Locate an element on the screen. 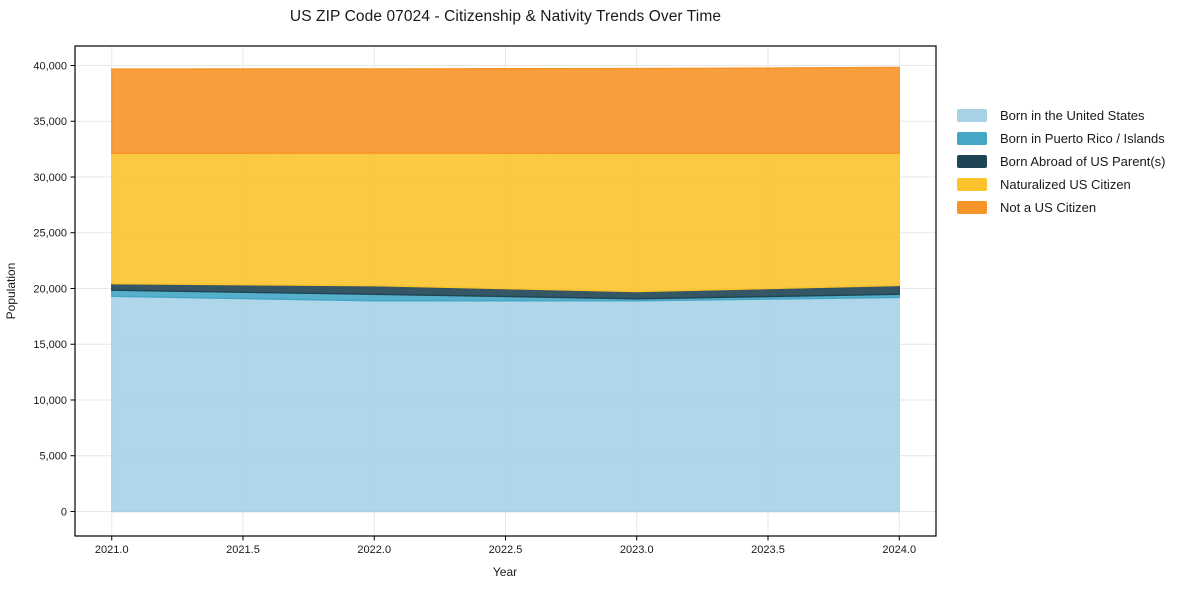  y-tick-label: 35,000 is located at coordinates (50, 122).